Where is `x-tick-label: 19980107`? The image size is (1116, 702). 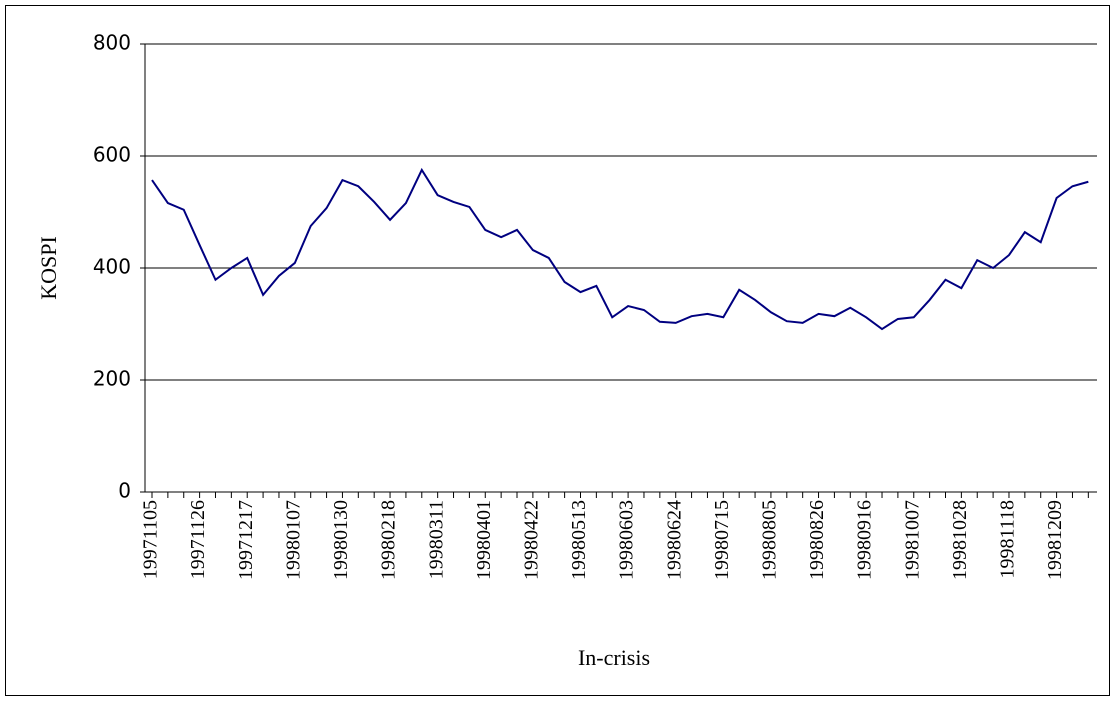 x-tick-label: 19980107 is located at coordinates (293, 540).